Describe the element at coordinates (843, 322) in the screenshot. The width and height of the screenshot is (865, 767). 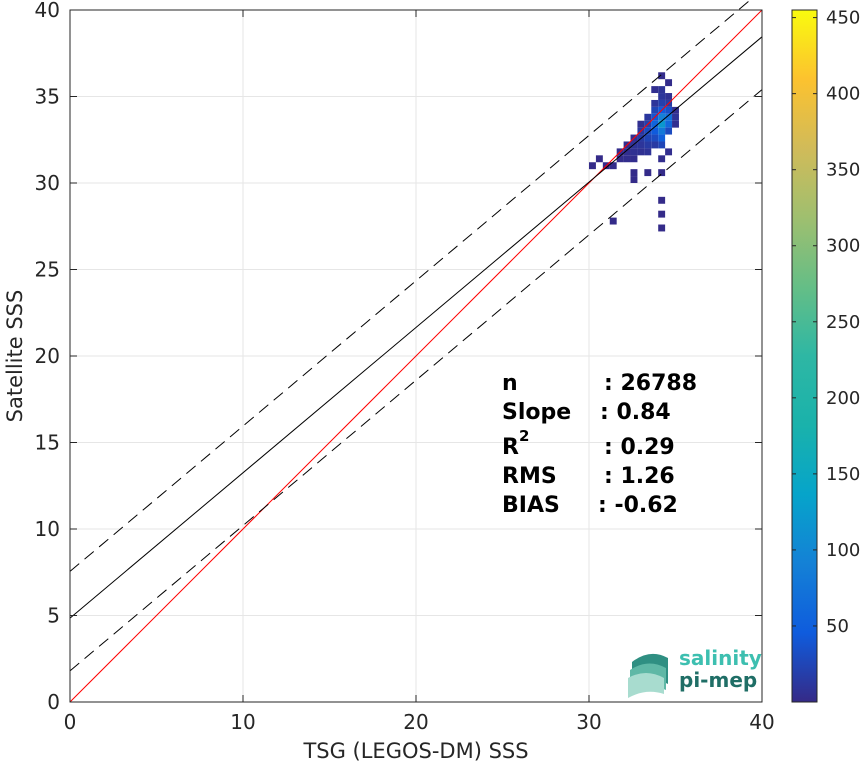
I see `colorbar-tick-label: 250` at that location.